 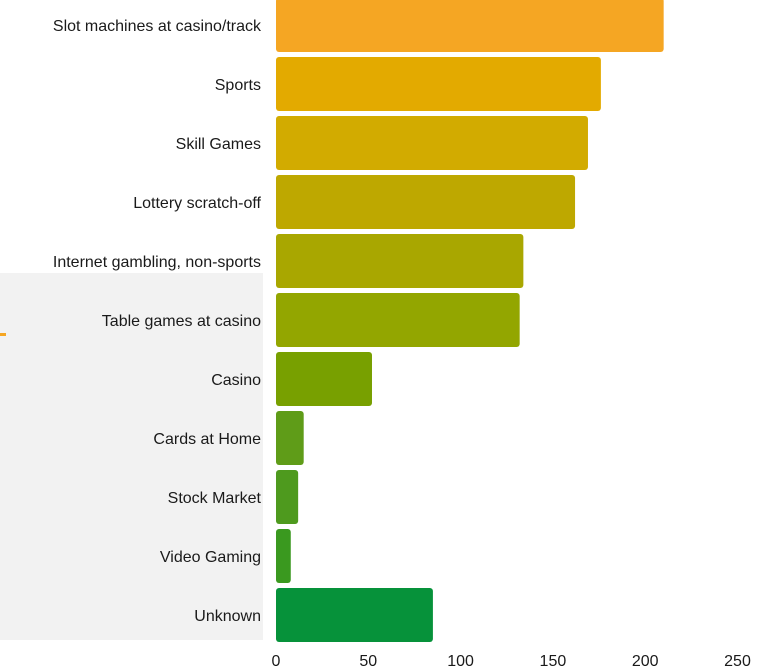 I want to click on category-label: Skill Games, so click(x=218, y=144).